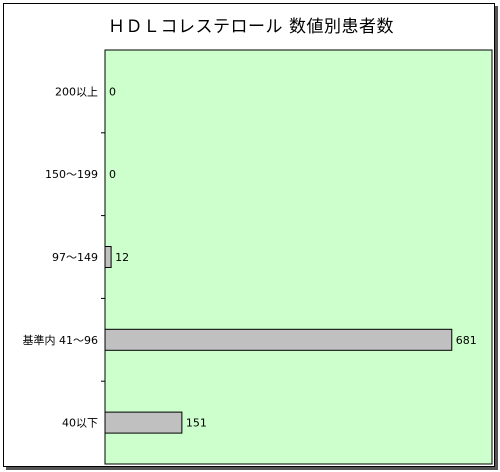 Image resolution: width=500 pixels, height=472 pixels. I want to click on data-label: 681, so click(466, 340).